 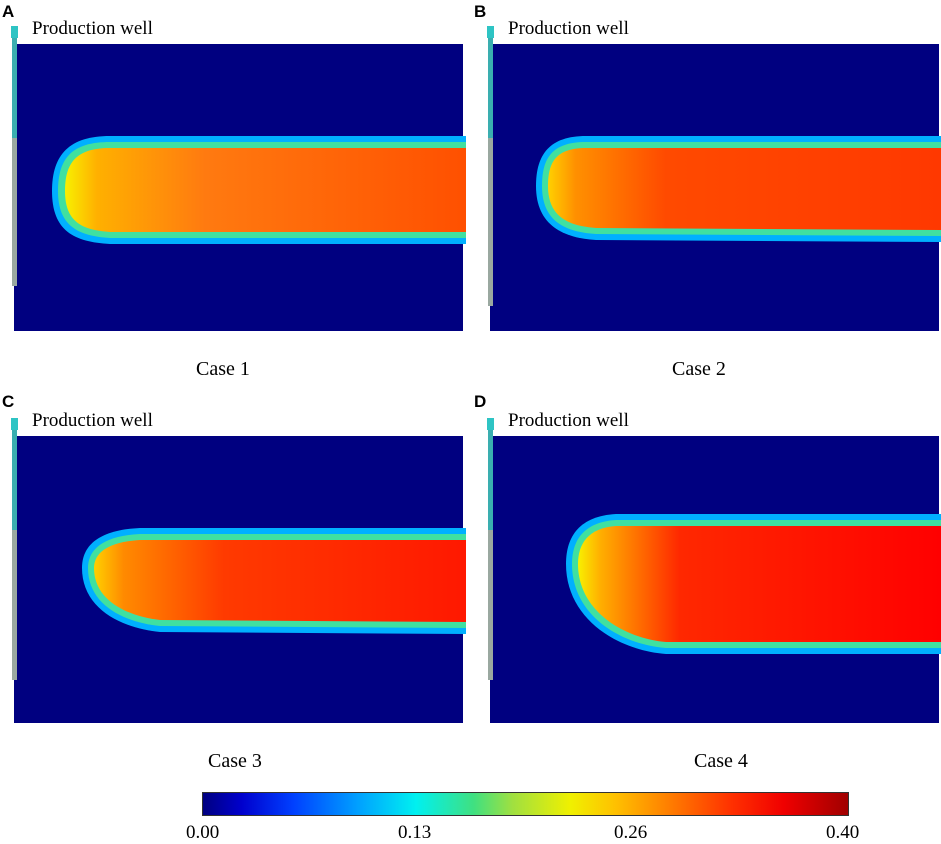 I want to click on panel-letter: A, so click(x=8, y=11).